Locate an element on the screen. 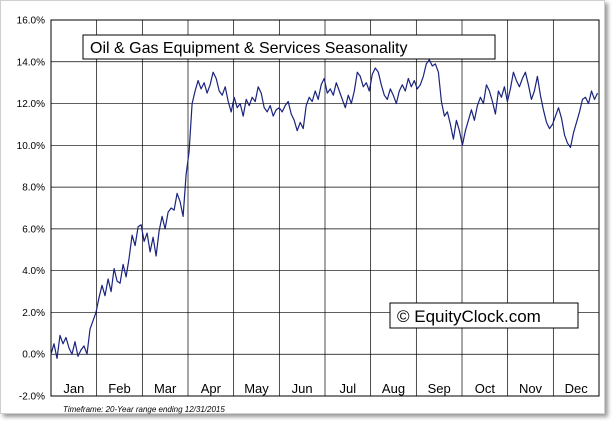 The height and width of the screenshot is (421, 613). y-tick-label: -2.0% is located at coordinates (32, 397).